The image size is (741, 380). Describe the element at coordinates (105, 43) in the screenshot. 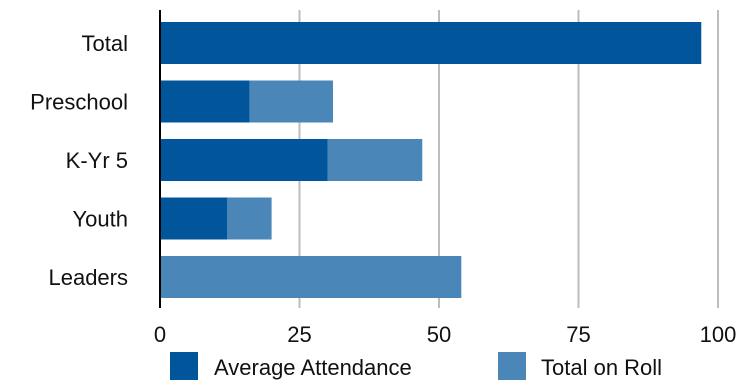

I see `category-label-total: Total` at that location.